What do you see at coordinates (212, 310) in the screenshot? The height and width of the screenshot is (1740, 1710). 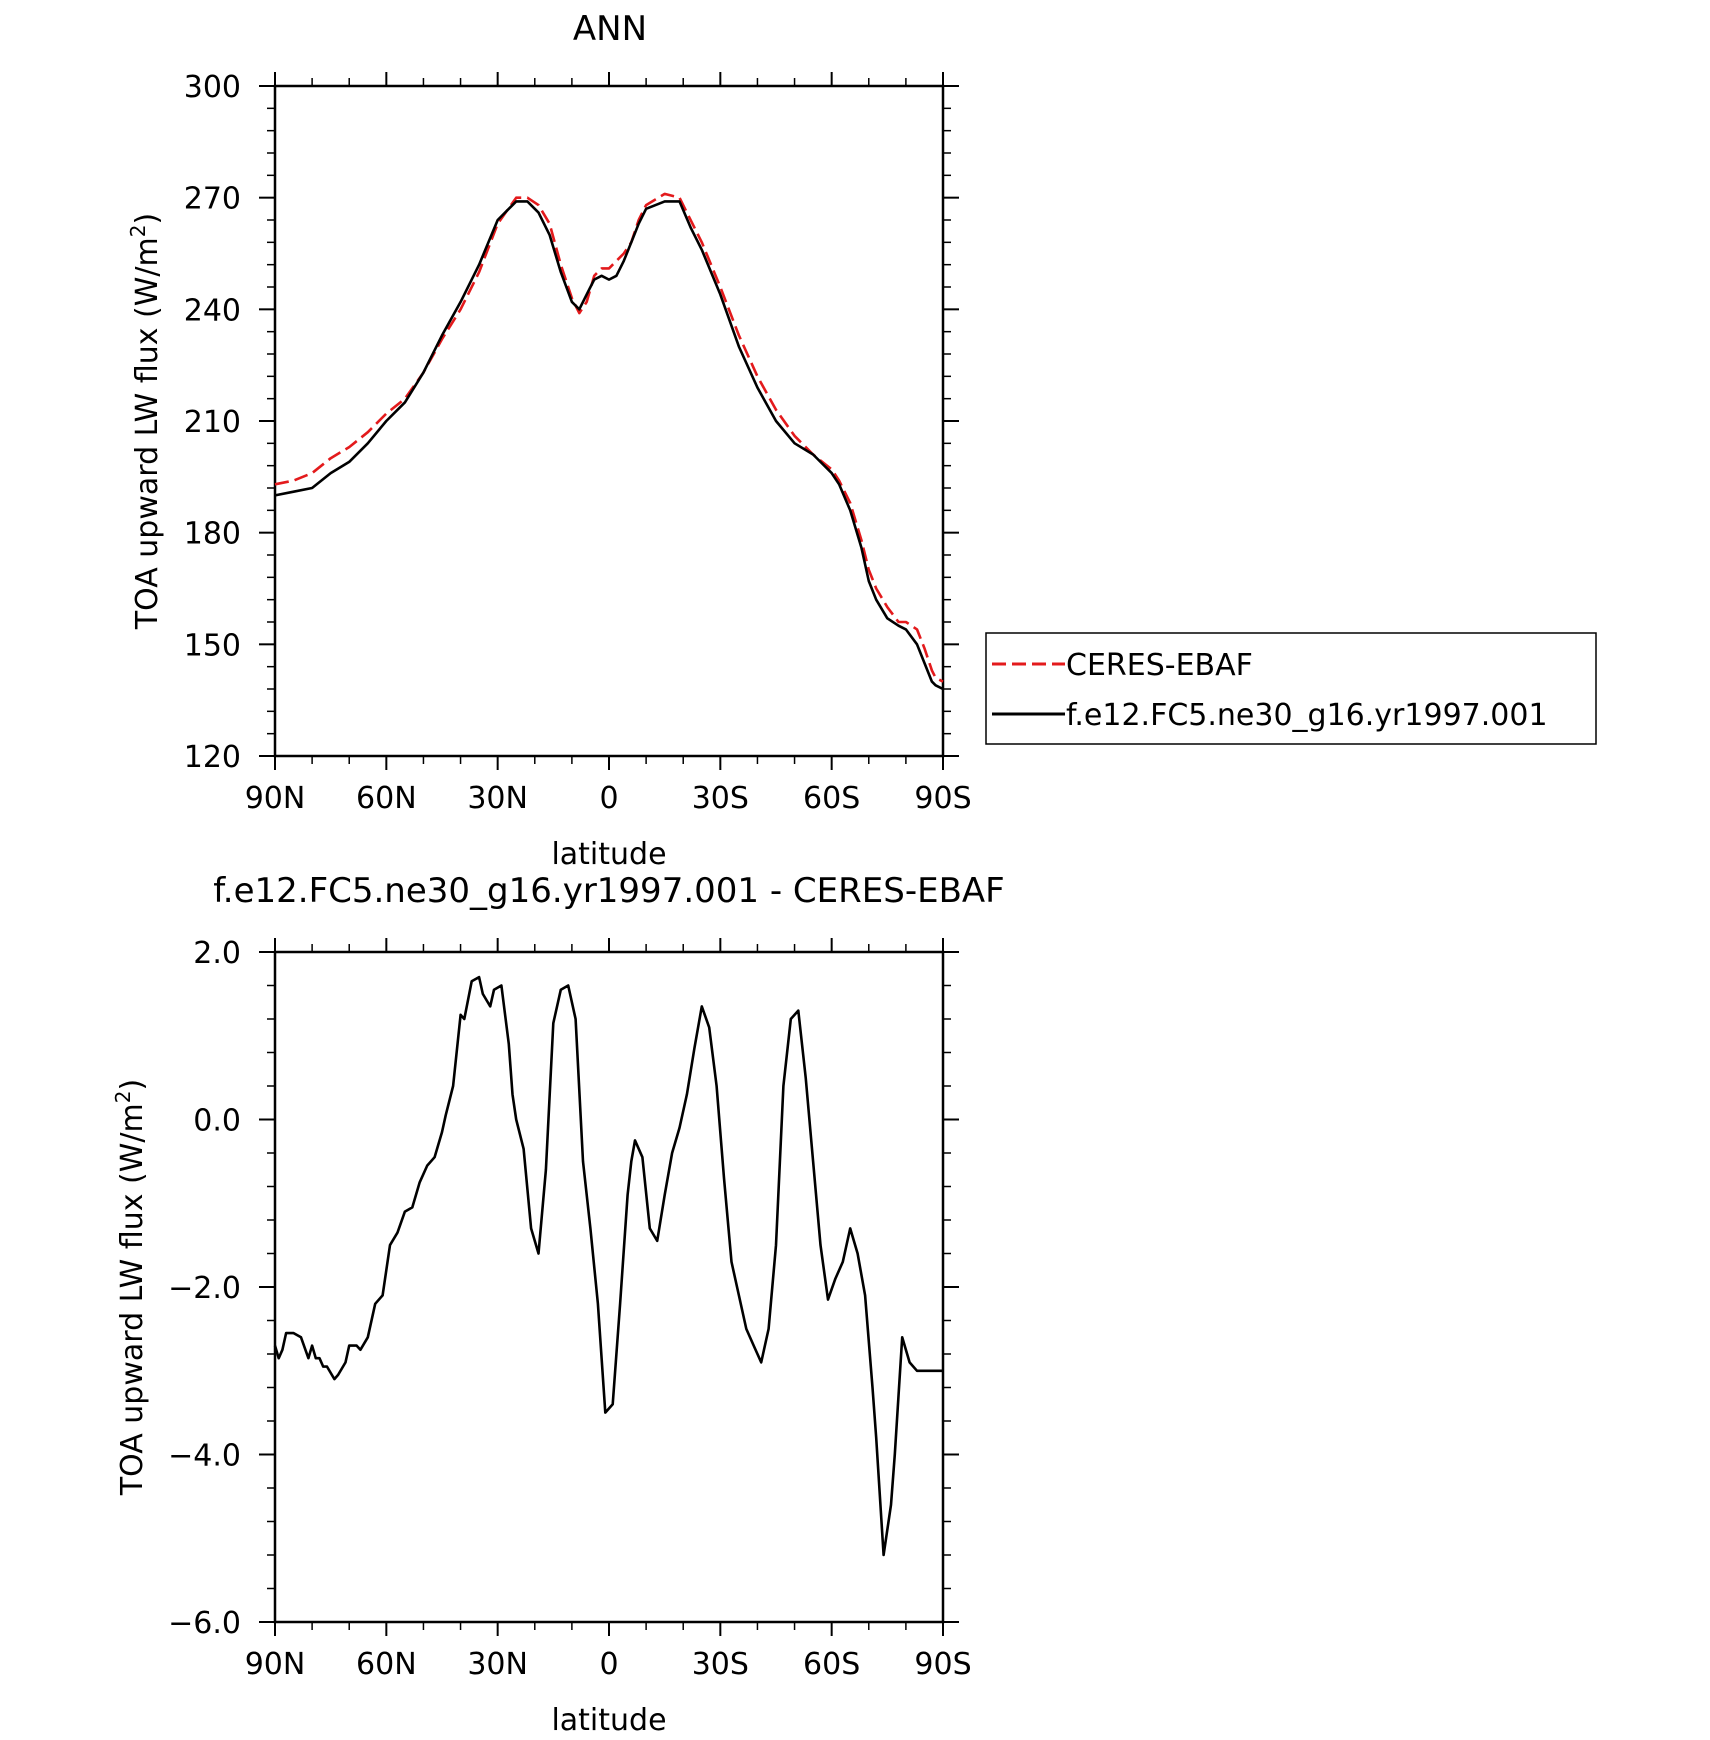 I see `y-tick-label: 240` at bounding box center [212, 310].